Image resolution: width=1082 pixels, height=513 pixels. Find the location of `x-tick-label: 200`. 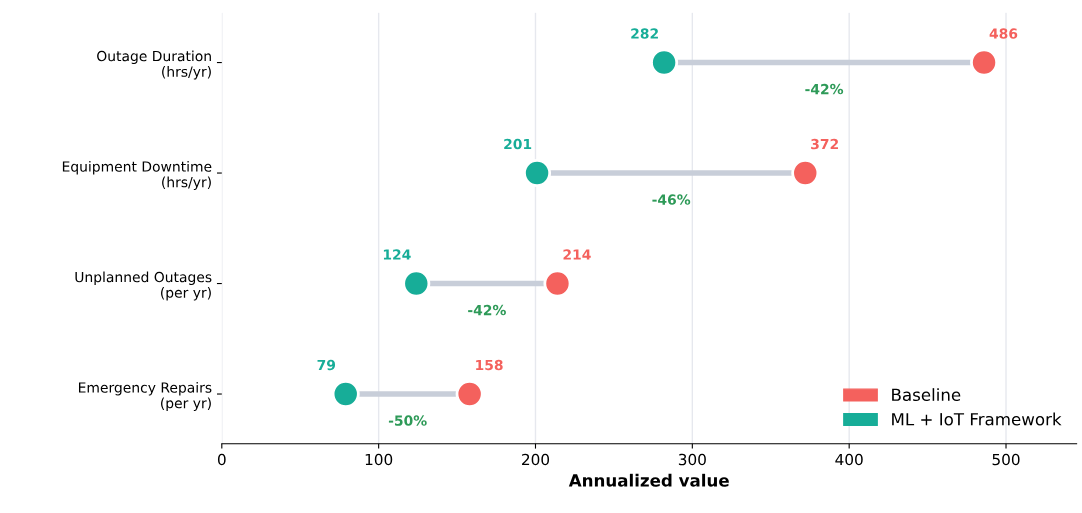

x-tick-label: 200 is located at coordinates (536, 459).